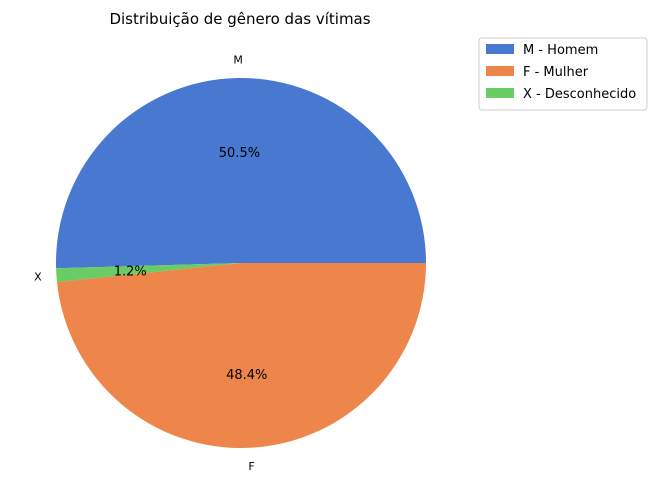 The width and height of the screenshot is (659, 504). What do you see at coordinates (500, 93) in the screenshot?
I see `legend-swatch-desconhecido` at bounding box center [500, 93].